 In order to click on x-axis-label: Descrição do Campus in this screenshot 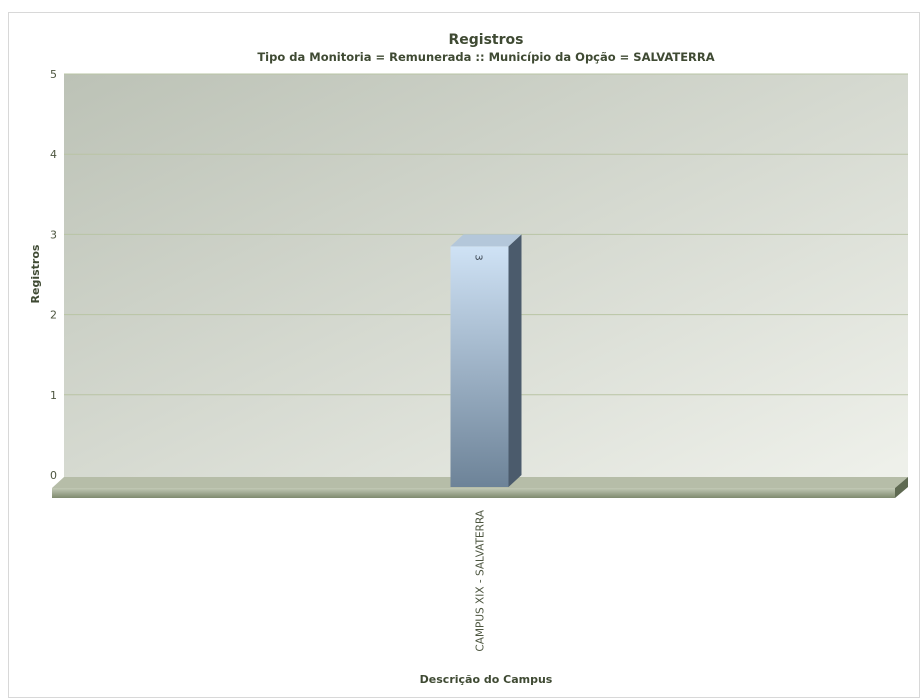, I will do `click(486, 679)`.